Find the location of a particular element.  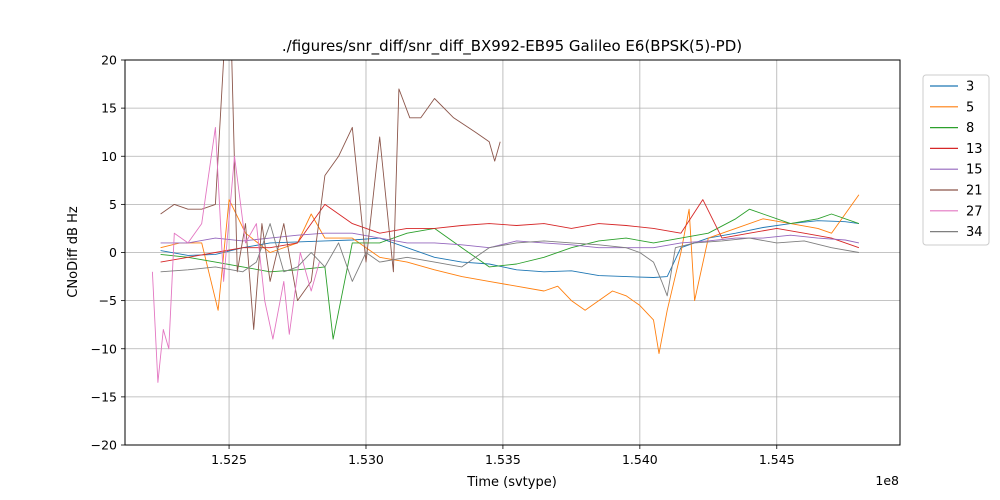

y-axis-label: CNoDiff dB Hz is located at coordinates (73, 252).